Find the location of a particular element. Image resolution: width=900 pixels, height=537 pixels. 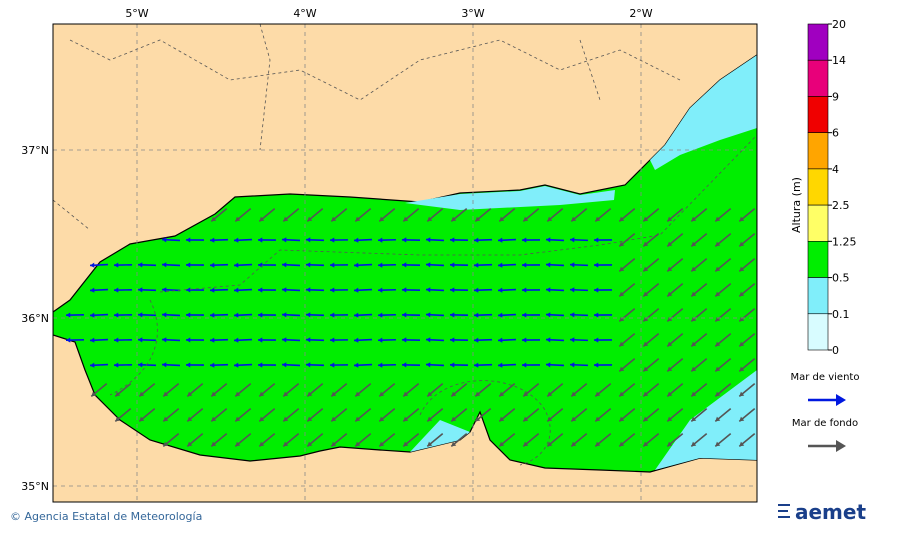

lon-label: 4°W is located at coordinates (304, 13).